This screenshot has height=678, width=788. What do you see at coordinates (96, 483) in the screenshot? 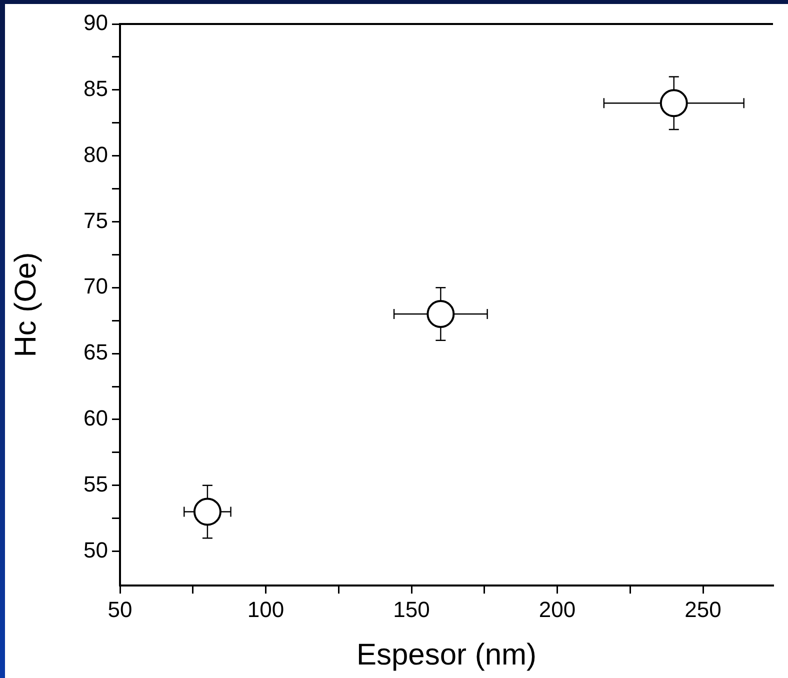
I see `y-tick-label: 55` at bounding box center [96, 483].